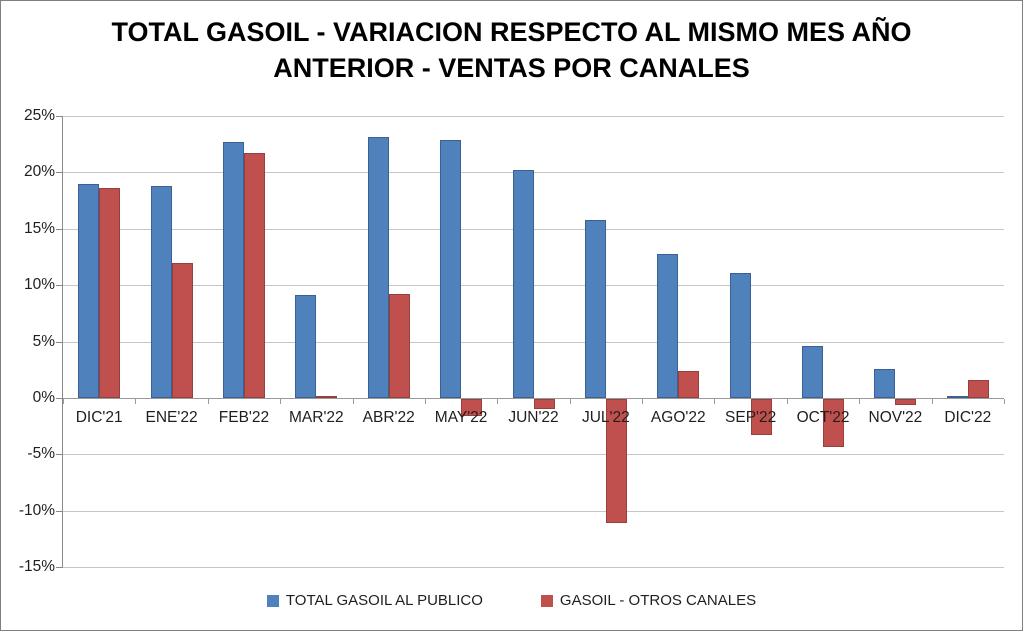 This screenshot has width=1023, height=631. Describe the element at coordinates (171, 417) in the screenshot. I see `category-label: ENE'22` at that location.